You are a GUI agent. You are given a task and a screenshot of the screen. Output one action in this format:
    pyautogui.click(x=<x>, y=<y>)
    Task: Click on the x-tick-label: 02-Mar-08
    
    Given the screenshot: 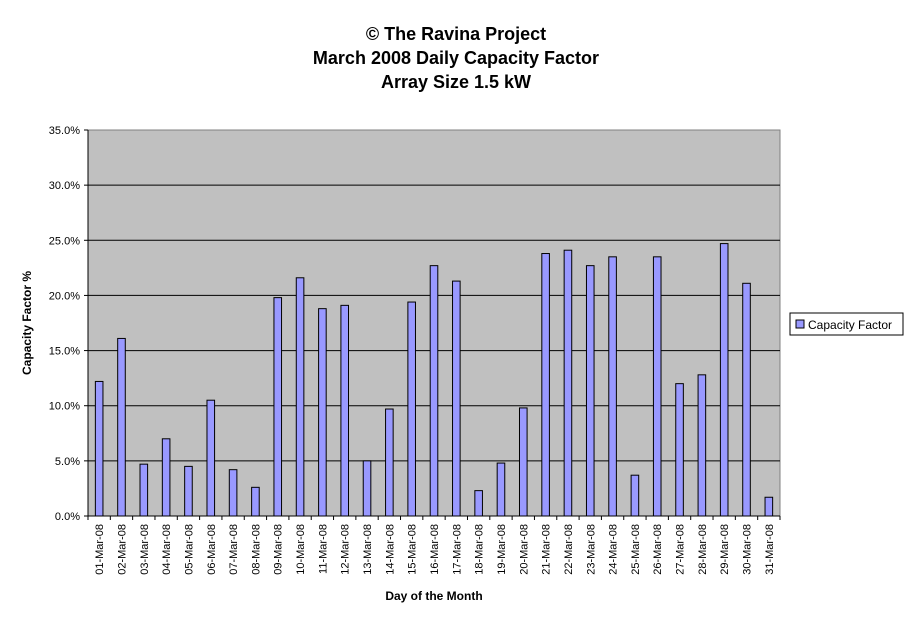 What is the action you would take?
    pyautogui.click(x=122, y=549)
    